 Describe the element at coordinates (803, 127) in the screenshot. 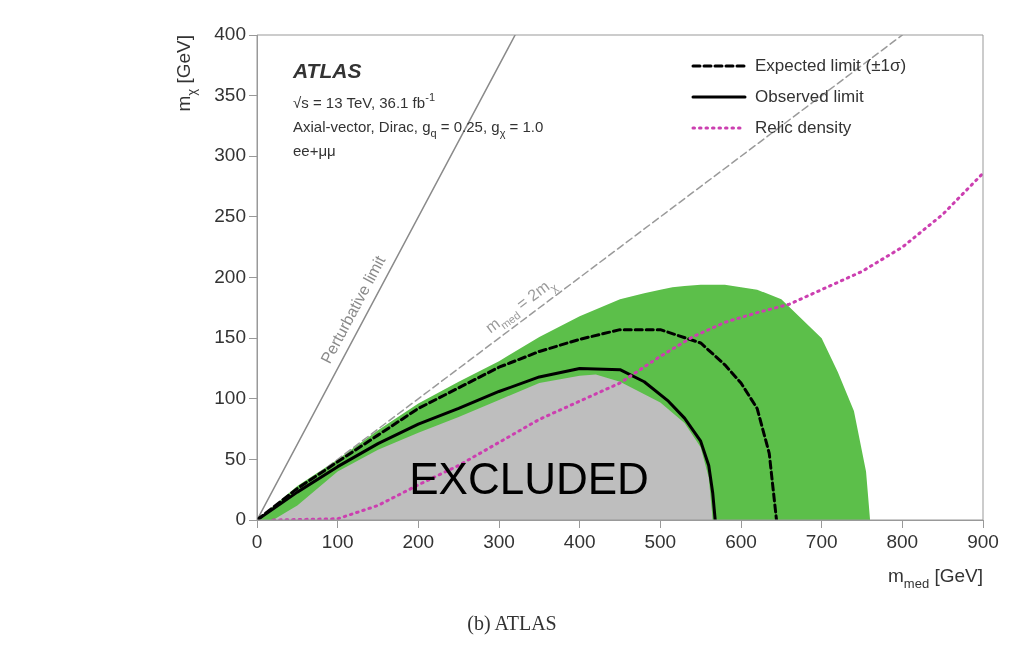

I see `legend-label: Relic density` at that location.